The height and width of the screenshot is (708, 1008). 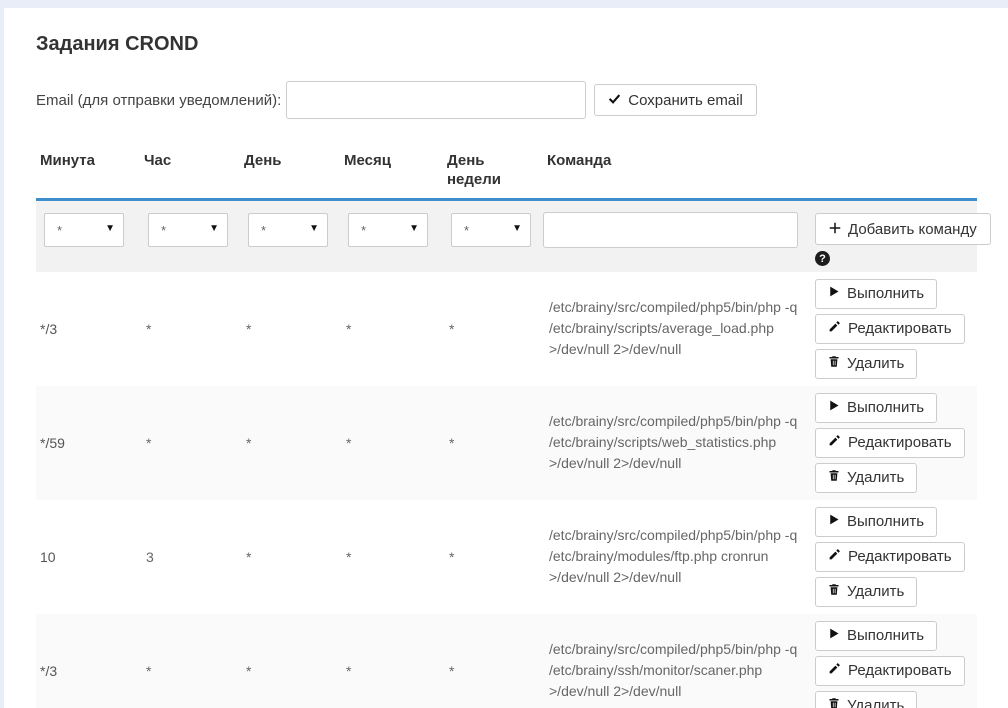 What do you see at coordinates (388, 230) in the screenshot?
I see `month-select: * ▼` at bounding box center [388, 230].